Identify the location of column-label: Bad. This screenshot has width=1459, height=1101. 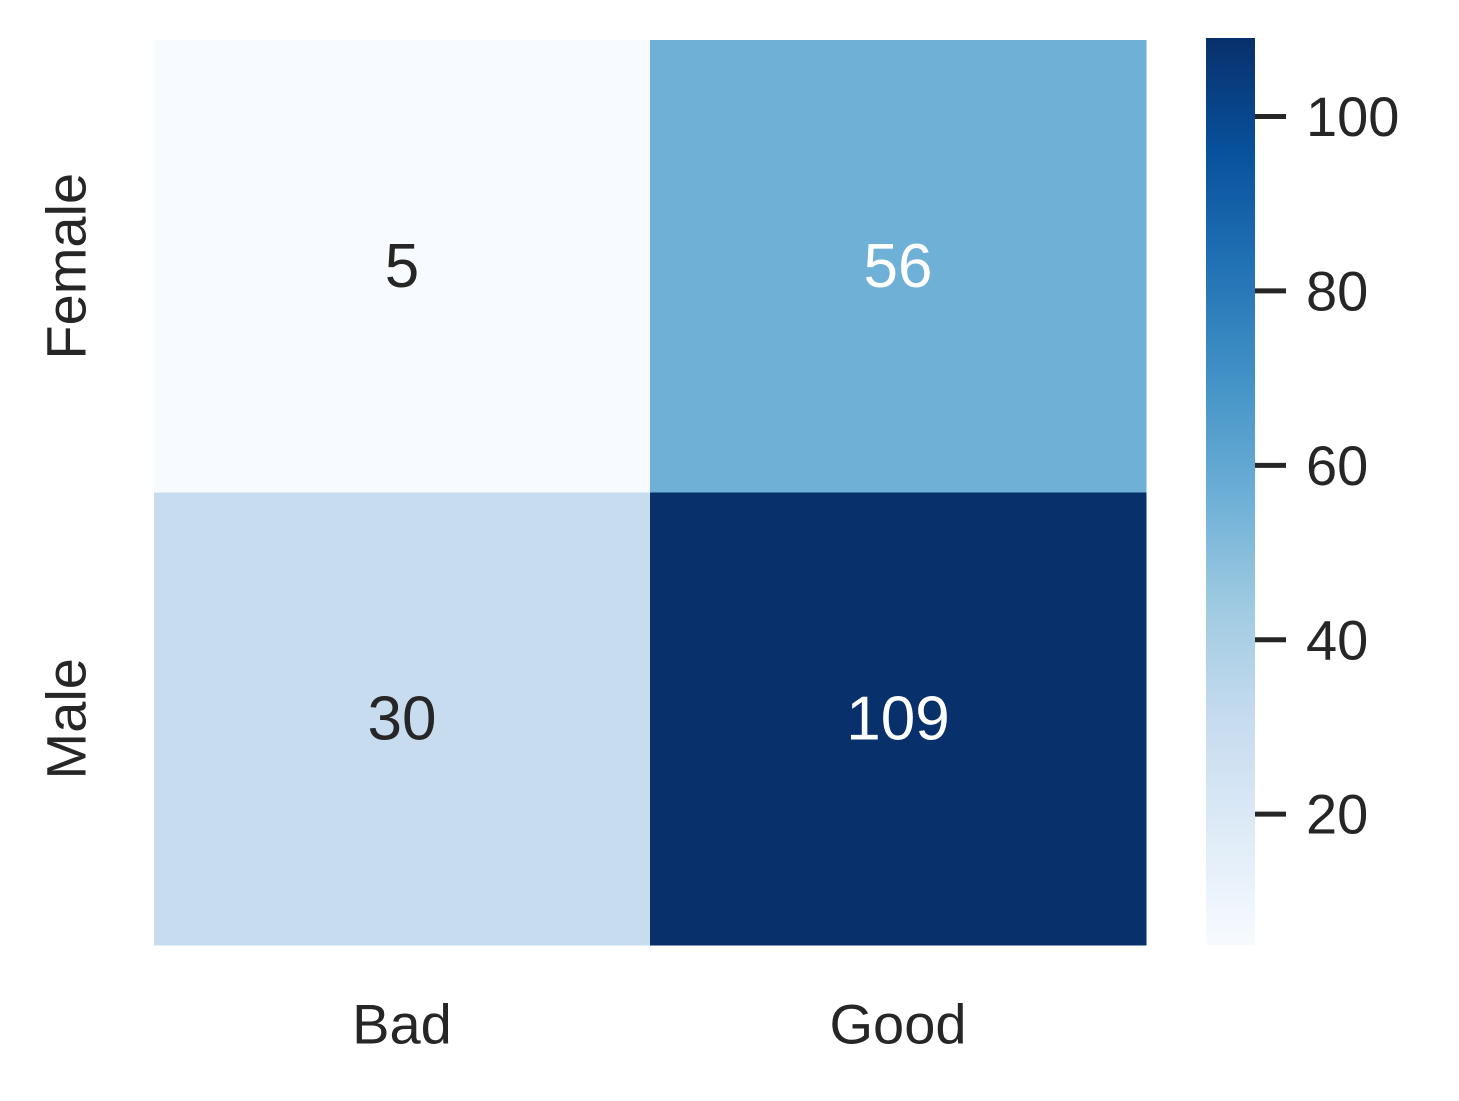
(402, 1024).